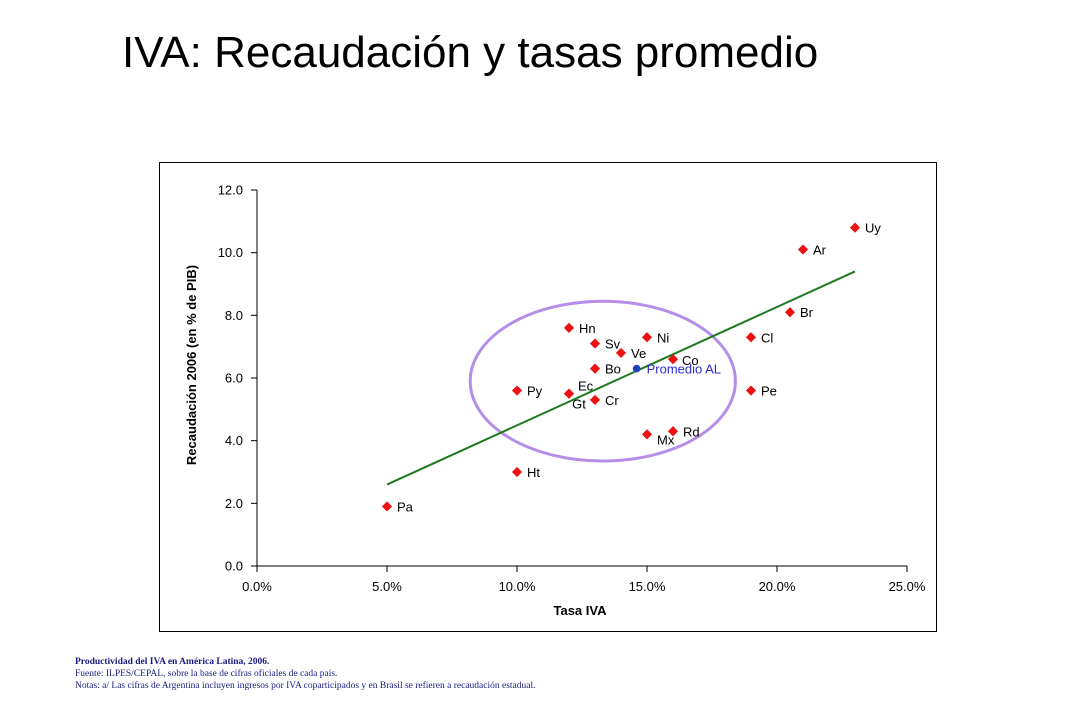 This screenshot has width=1080, height=720. Describe the element at coordinates (647, 586) in the screenshot. I see `x-tick-label: 15.0%` at that location.